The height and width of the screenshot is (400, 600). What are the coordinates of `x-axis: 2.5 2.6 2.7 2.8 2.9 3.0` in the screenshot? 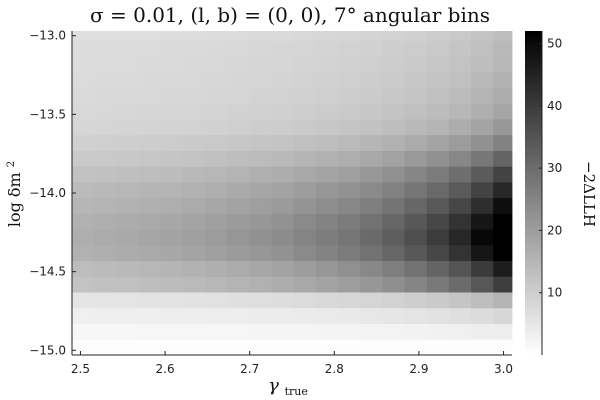 It's located at (292, 363).